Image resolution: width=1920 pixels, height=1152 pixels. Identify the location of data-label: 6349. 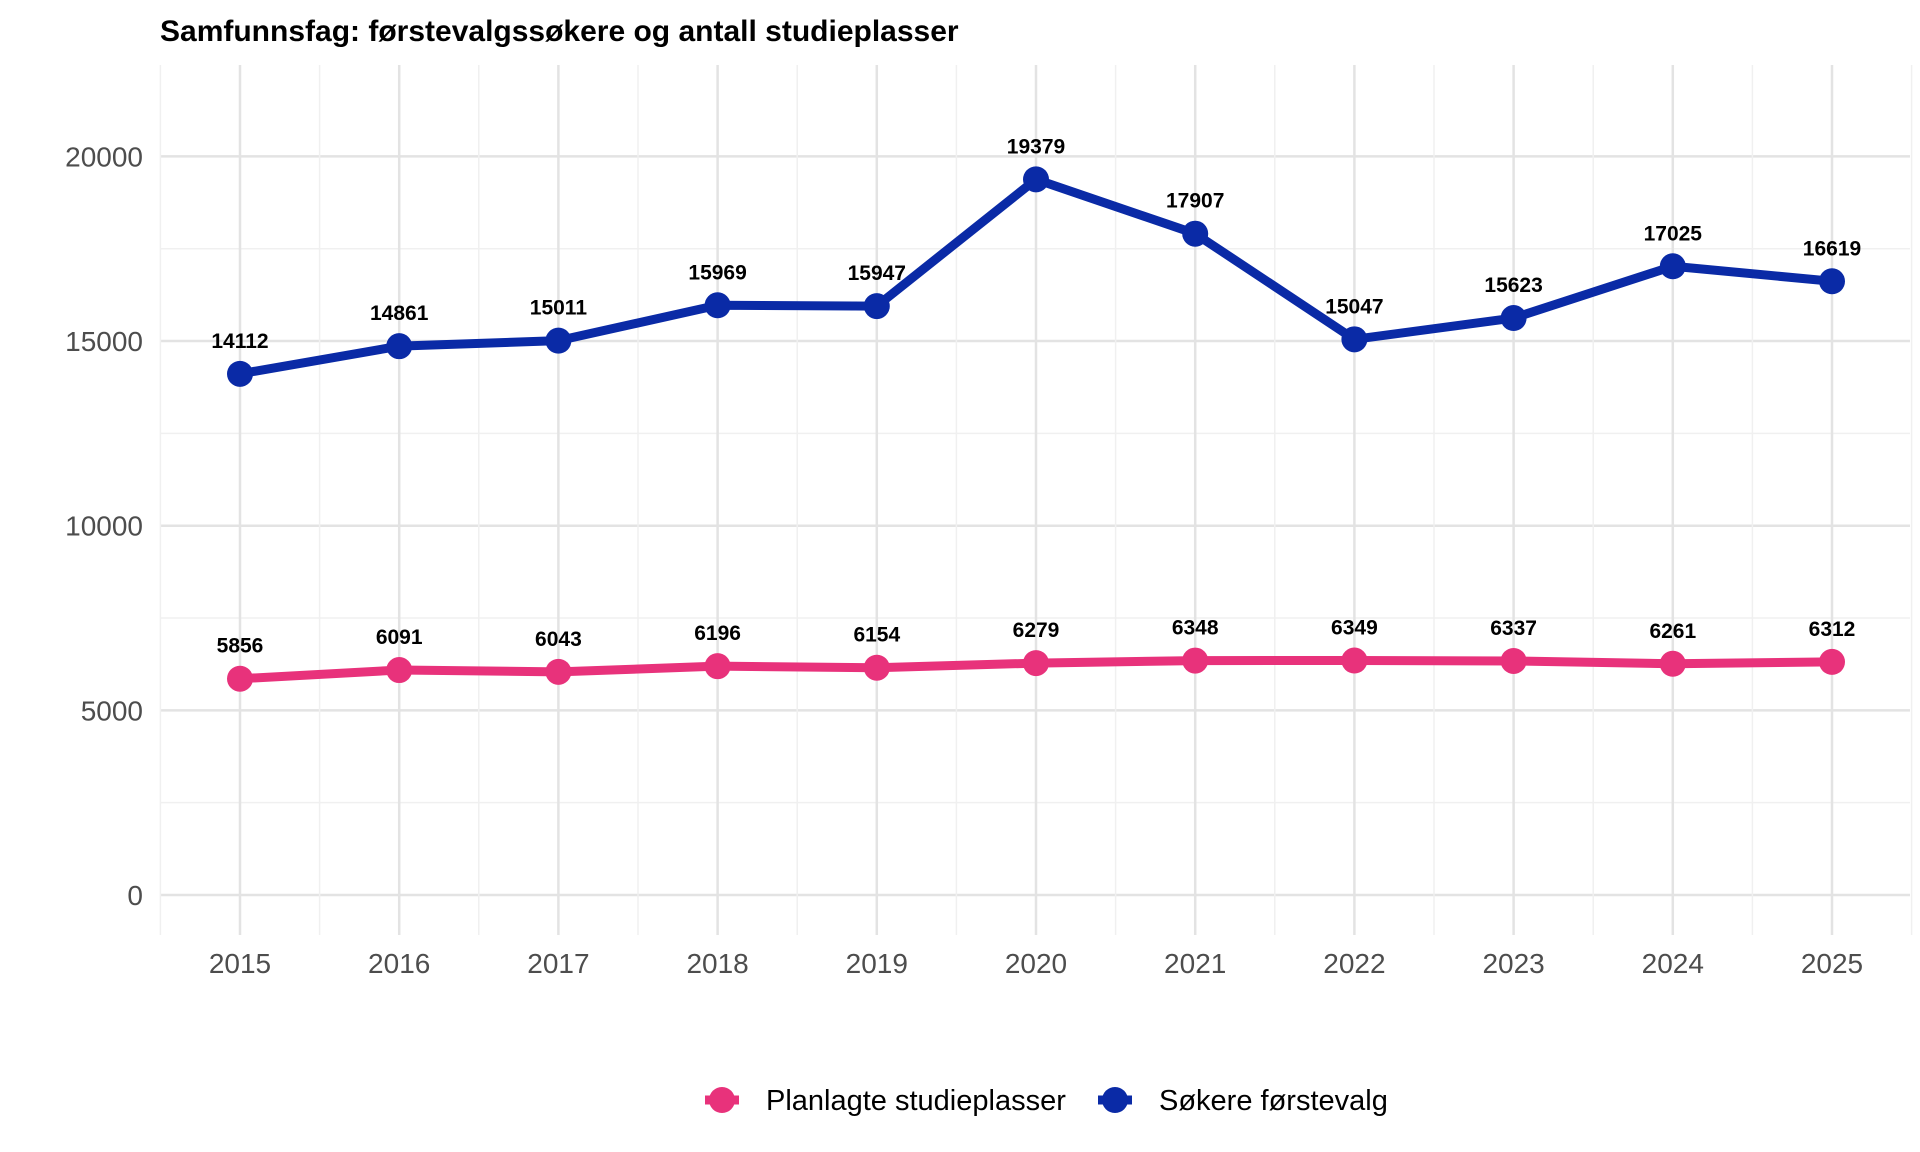
(1354, 628).